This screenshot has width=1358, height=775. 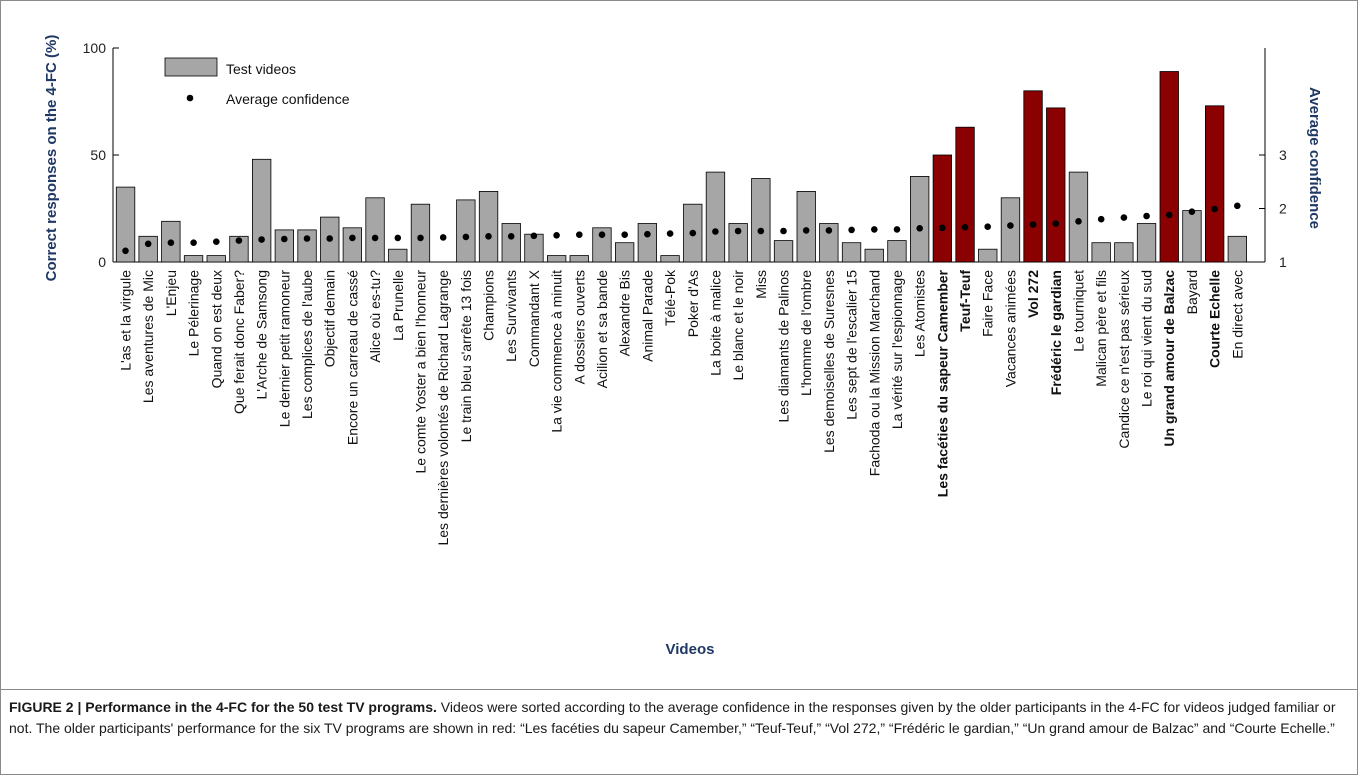 I want to click on x-tick-label: Poker d'As, so click(x=693, y=303).